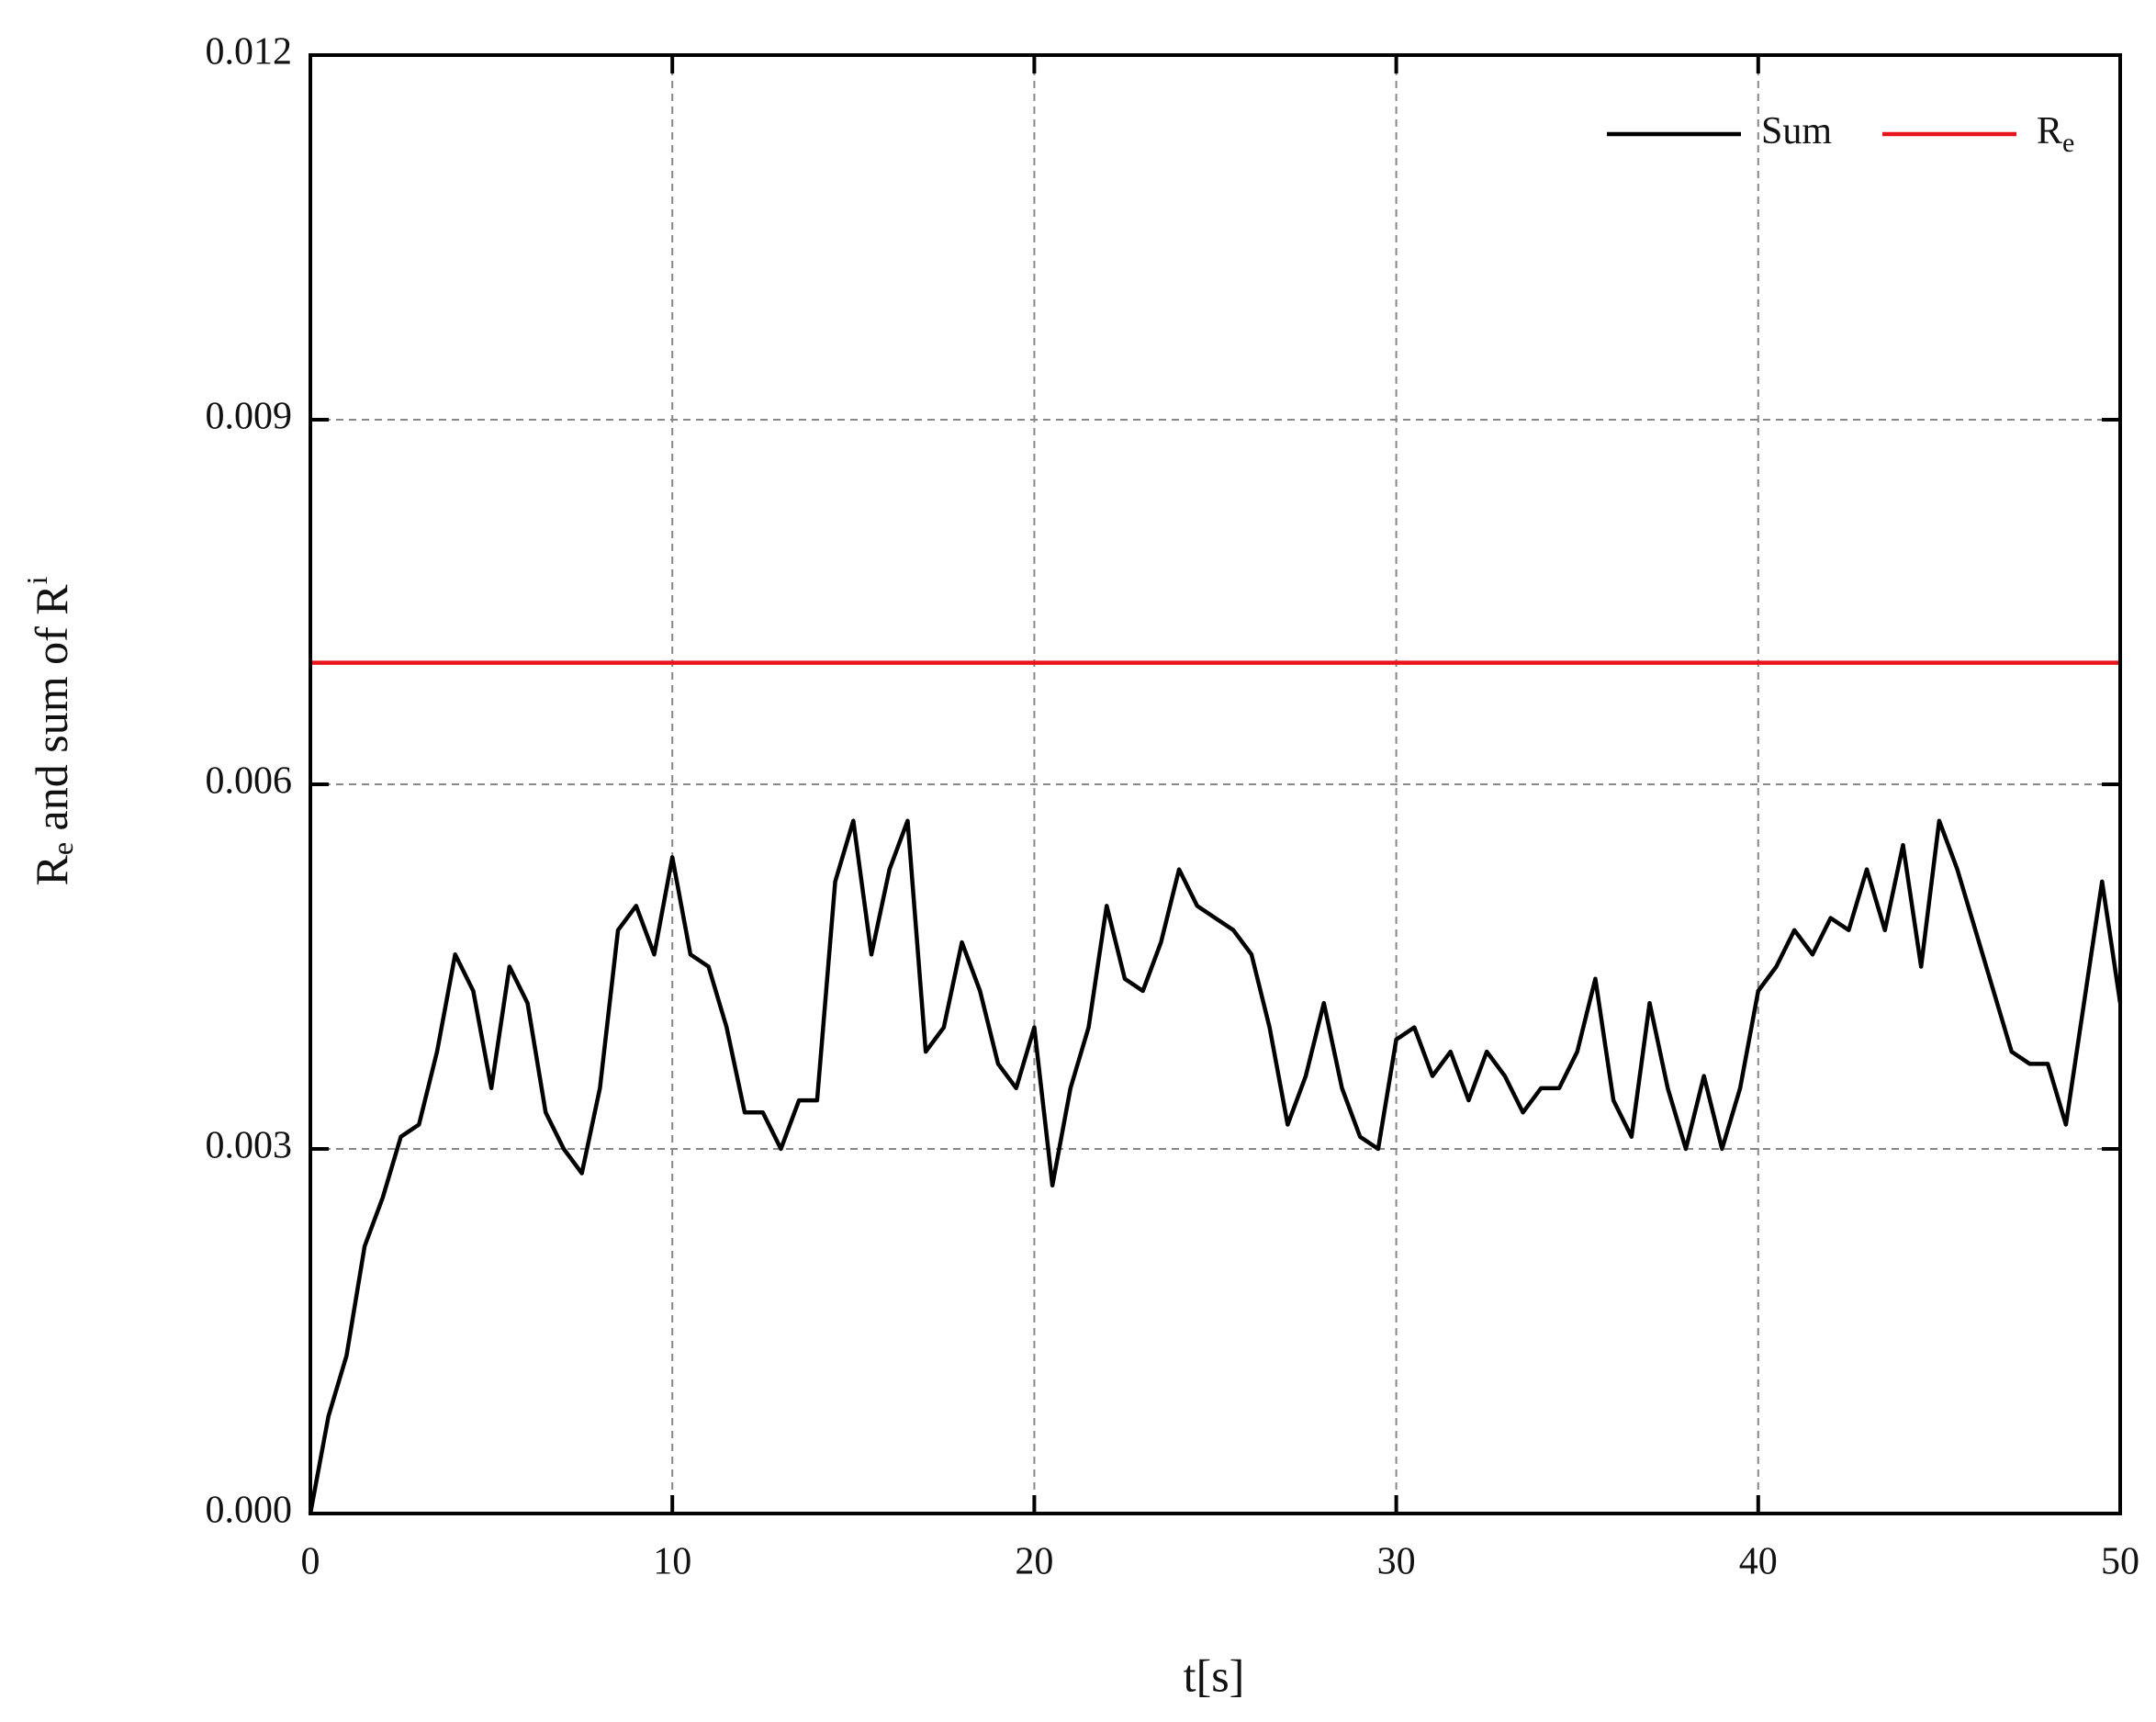  Describe the element at coordinates (249, 1146) in the screenshot. I see `y-tick-label: 0.003` at that location.